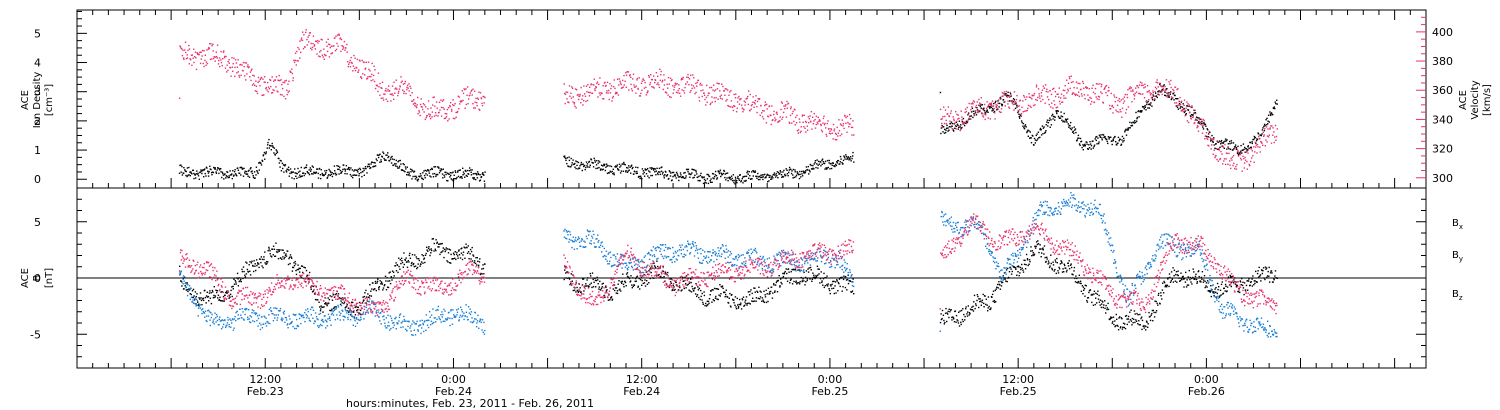 The image size is (1500, 410). I want to click on y2-tick-label: 340, so click(1442, 119).